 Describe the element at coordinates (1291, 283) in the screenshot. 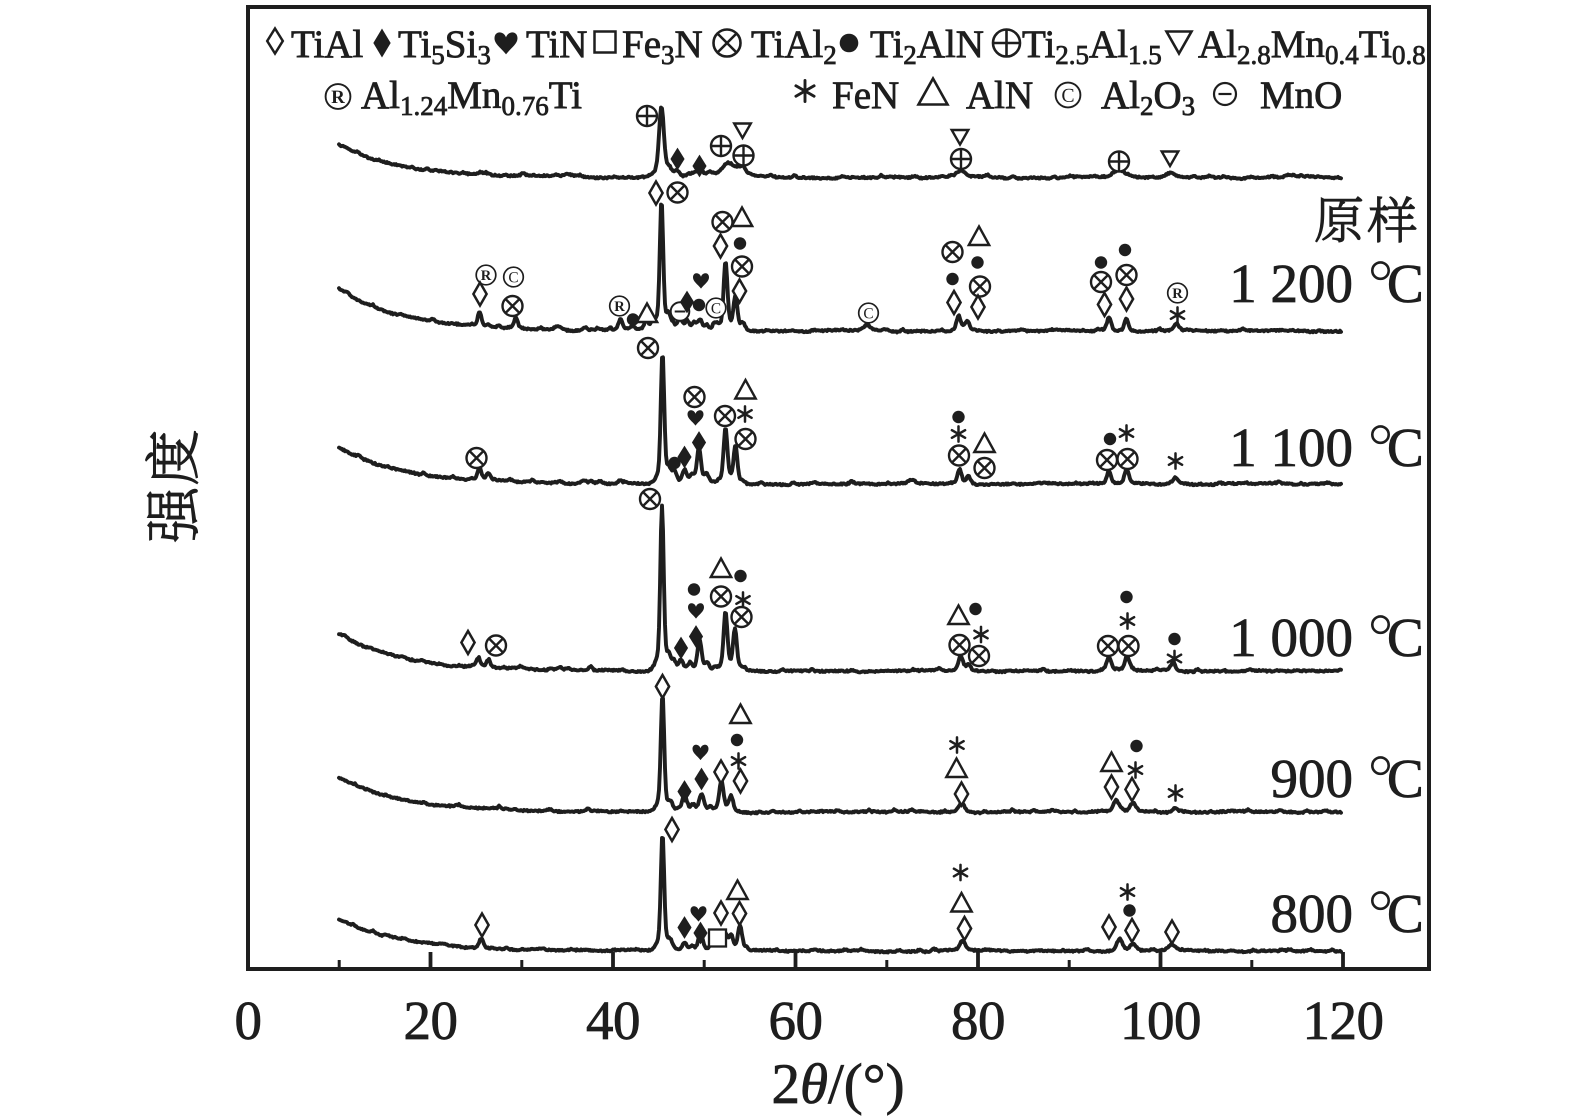

I see `svg-text: 1 200` at that location.